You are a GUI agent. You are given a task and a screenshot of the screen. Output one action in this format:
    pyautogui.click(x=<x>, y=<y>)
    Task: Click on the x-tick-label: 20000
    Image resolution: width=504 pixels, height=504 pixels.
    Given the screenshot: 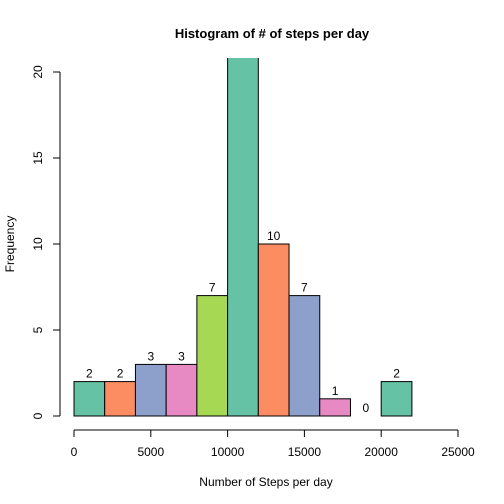 What is the action you would take?
    pyautogui.click(x=382, y=452)
    